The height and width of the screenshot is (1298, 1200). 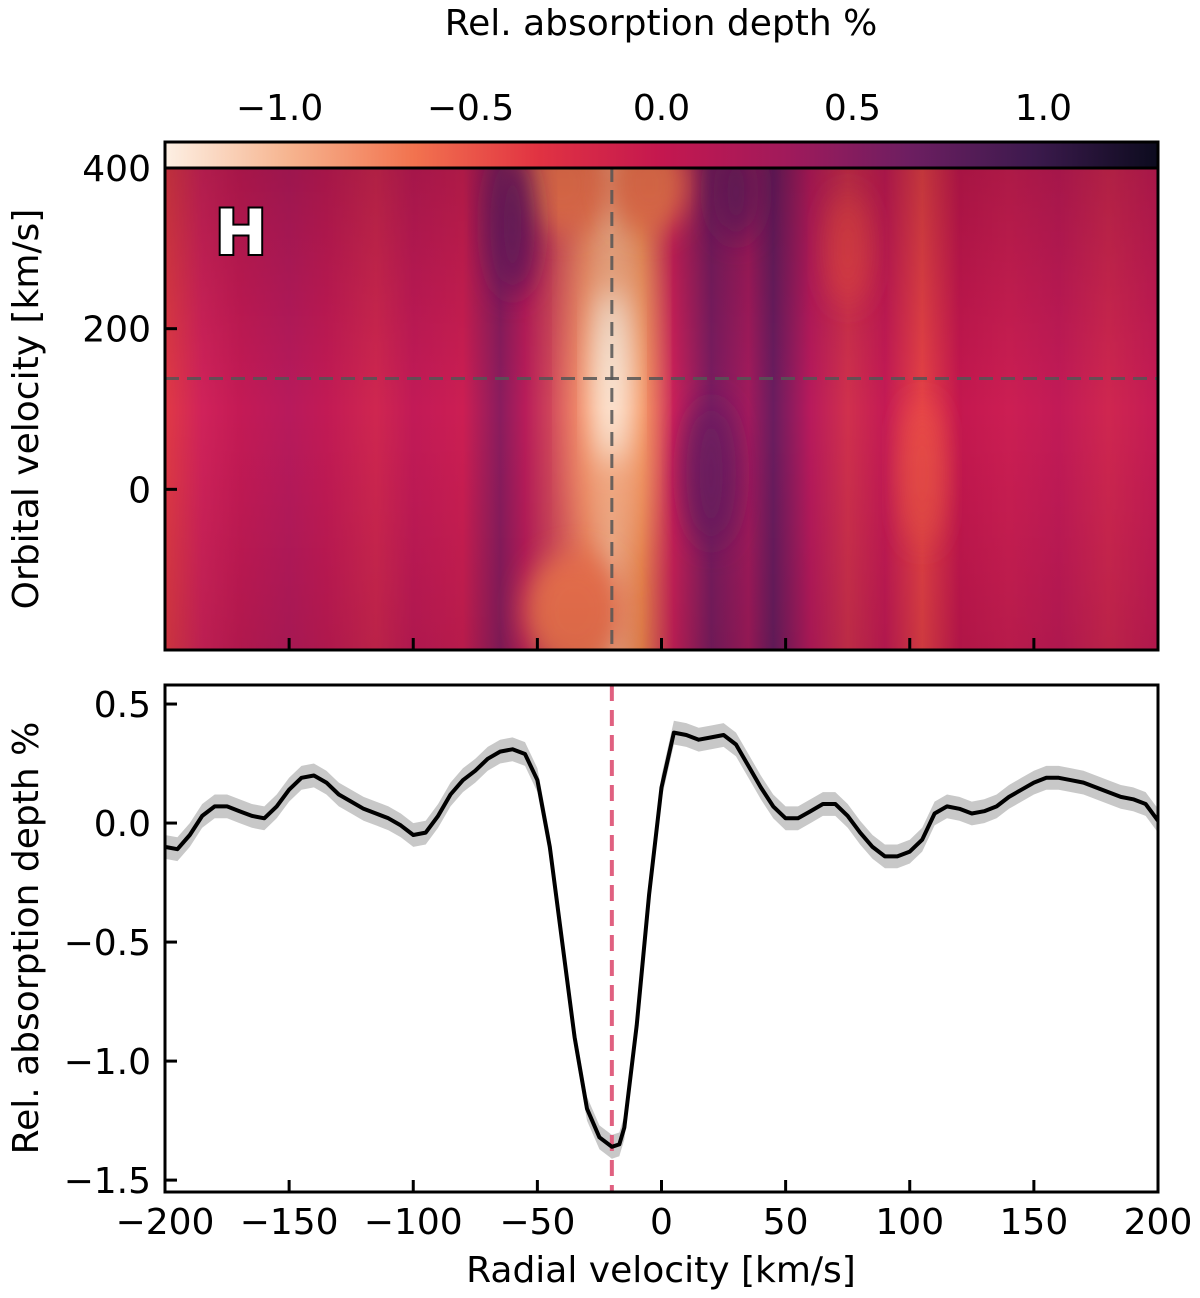 What do you see at coordinates (1034, 1222) in the screenshot?
I see `line-plot-x-tick-label: 150` at bounding box center [1034, 1222].